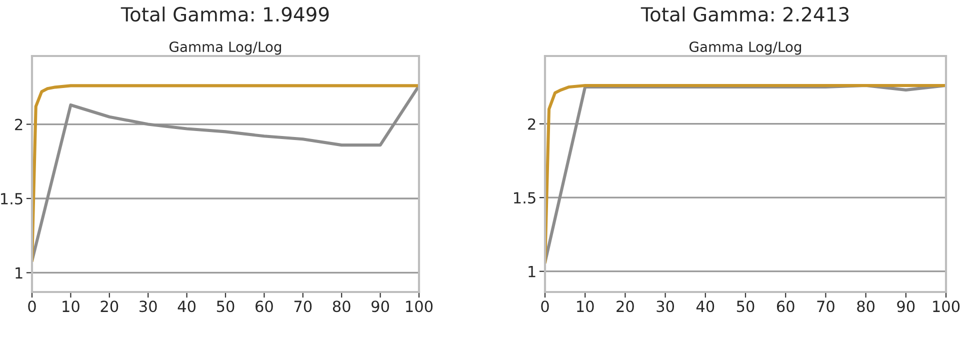 The image size is (970, 350). Describe the element at coordinates (744, 14) in the screenshot. I see `chart-title: Total Gamma: 2.2413` at that location.